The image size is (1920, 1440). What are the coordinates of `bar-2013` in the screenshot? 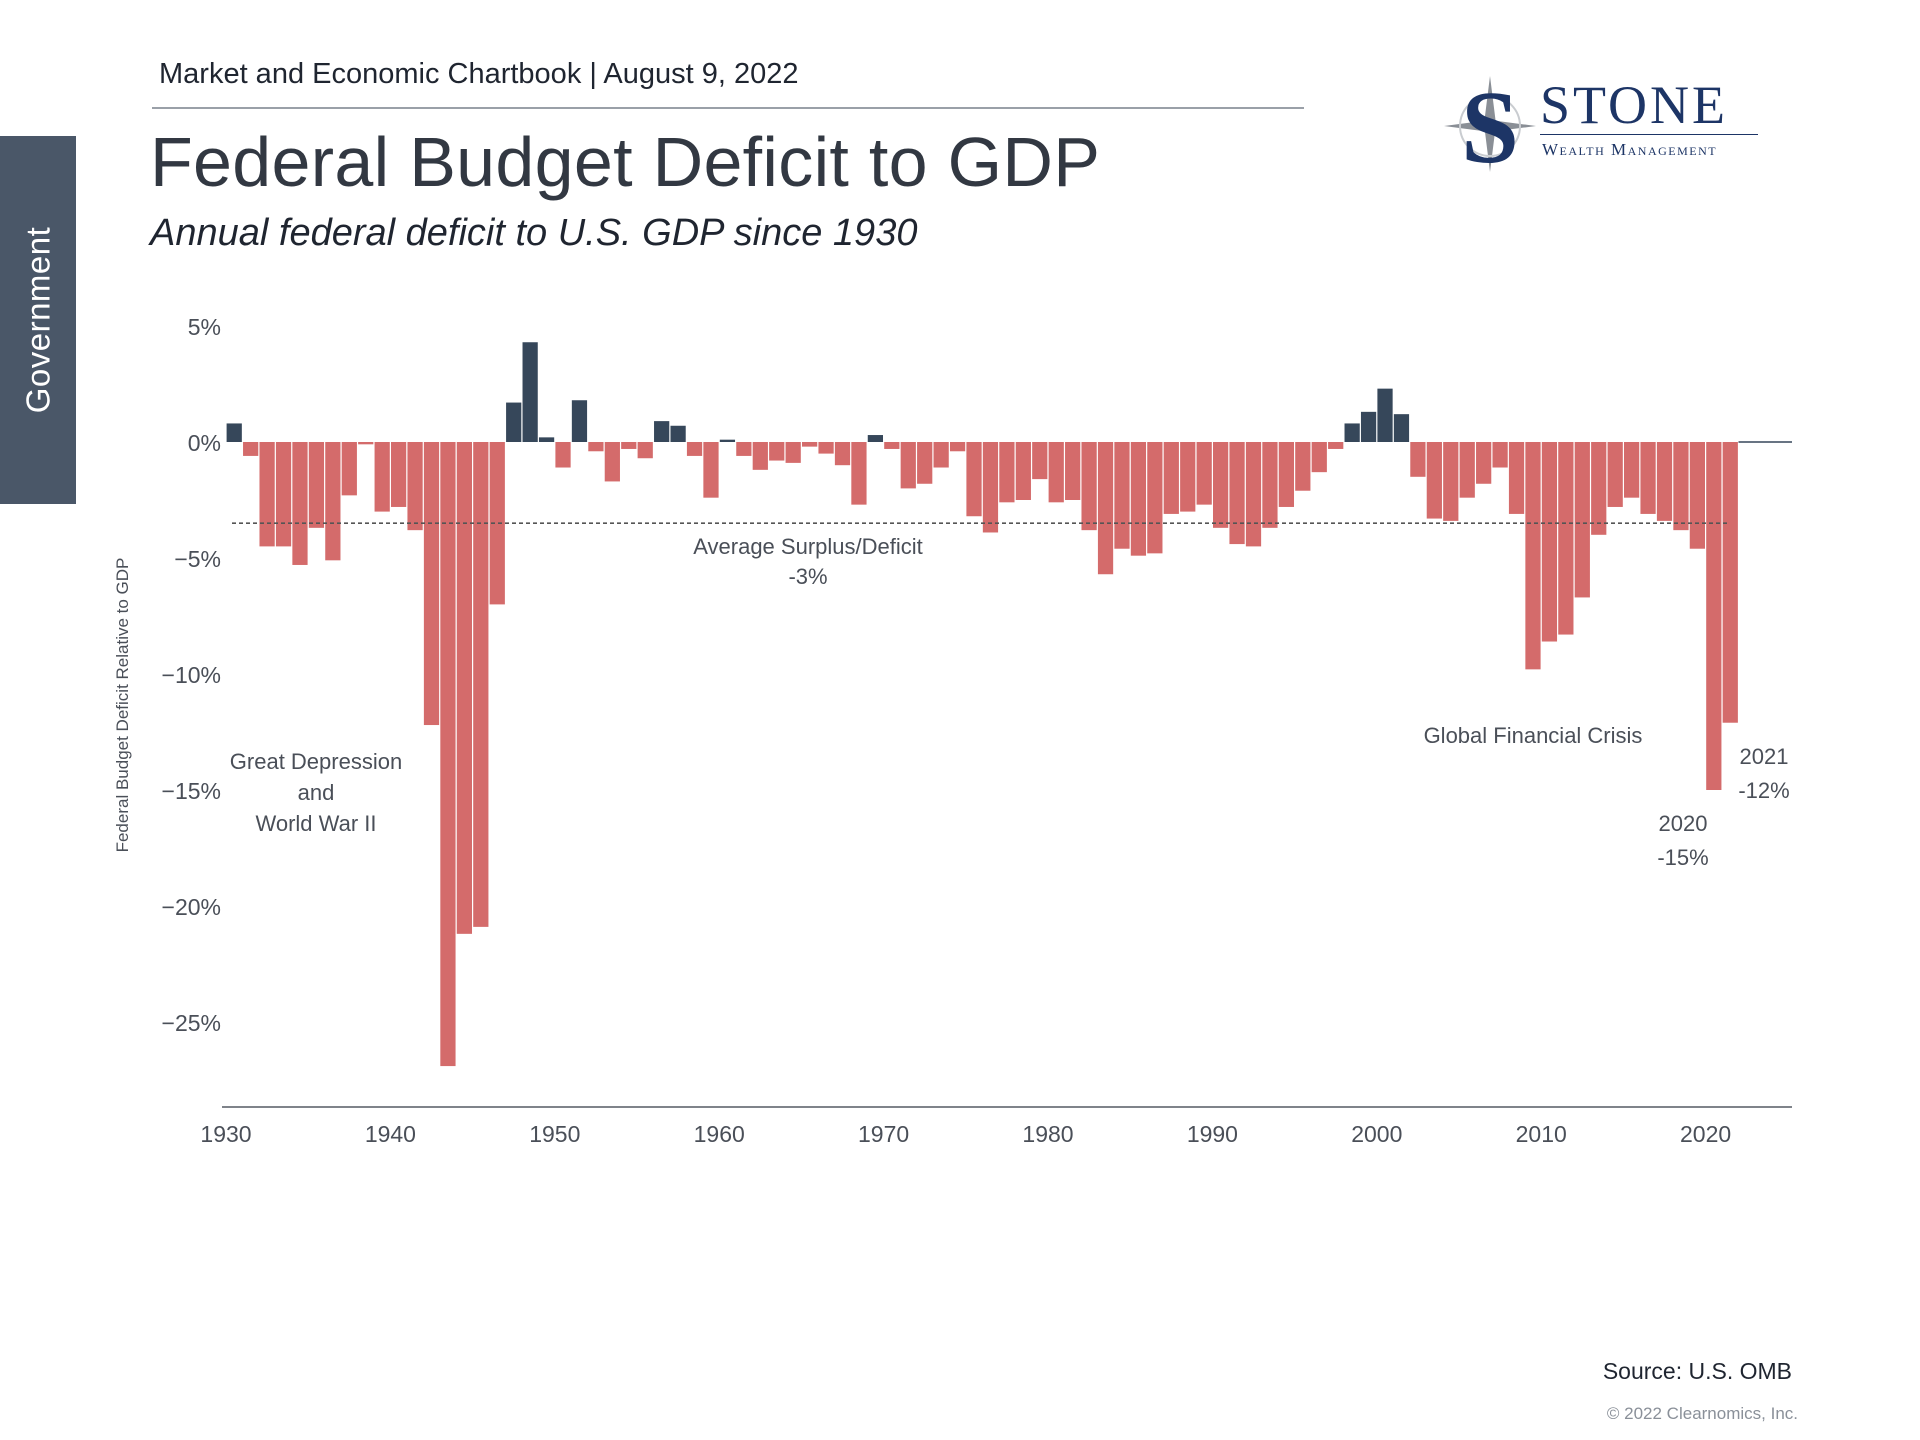 It's located at (1599, 488).